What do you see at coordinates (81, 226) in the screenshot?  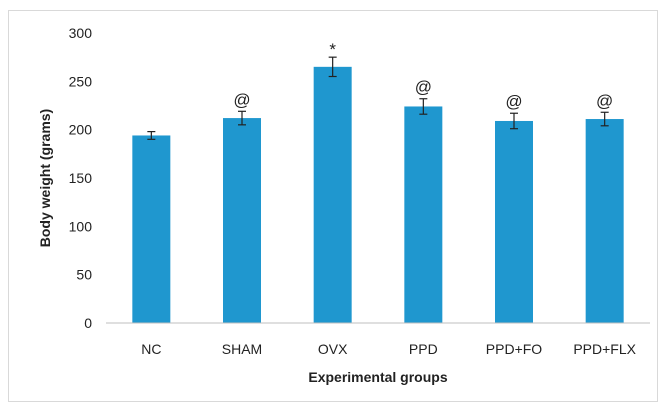 I see `y-tick-label: 100` at bounding box center [81, 226].